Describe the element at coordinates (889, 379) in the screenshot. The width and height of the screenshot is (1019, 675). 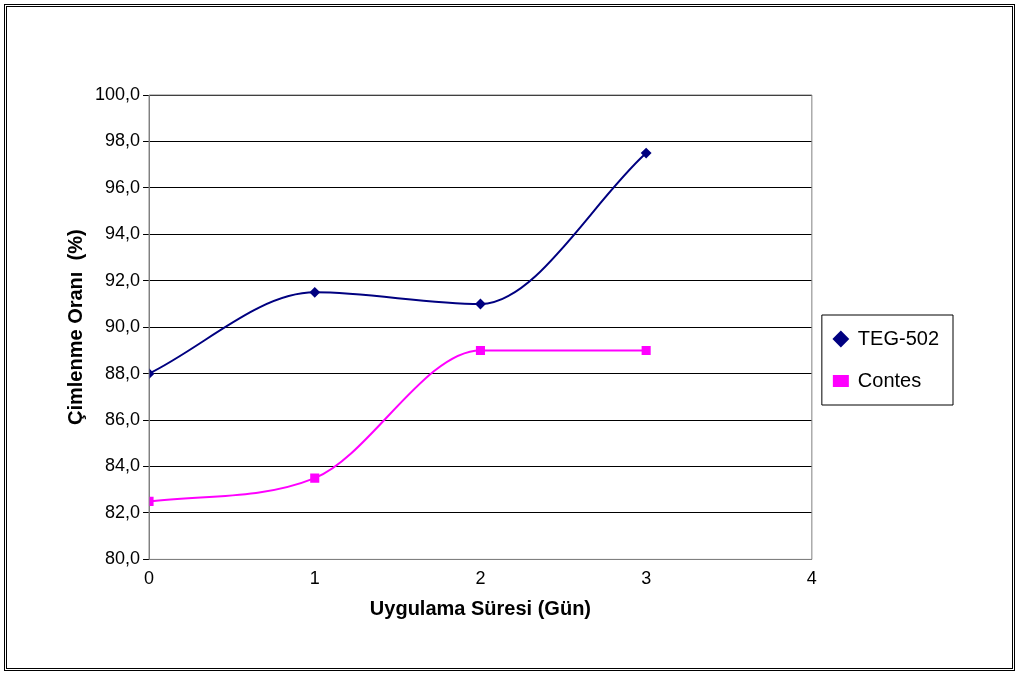
I see `legend-label: Contes` at that location.